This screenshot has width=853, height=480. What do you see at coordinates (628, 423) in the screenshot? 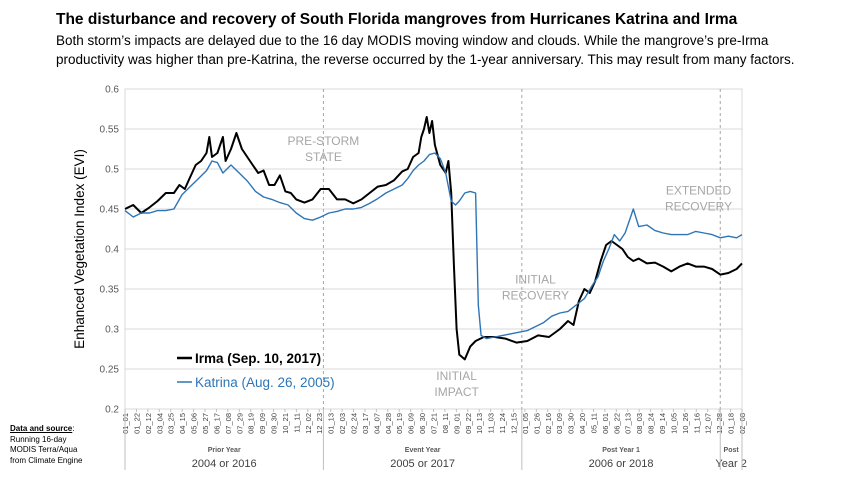
I see `x-tick-label: 07_13` at bounding box center [628, 423].